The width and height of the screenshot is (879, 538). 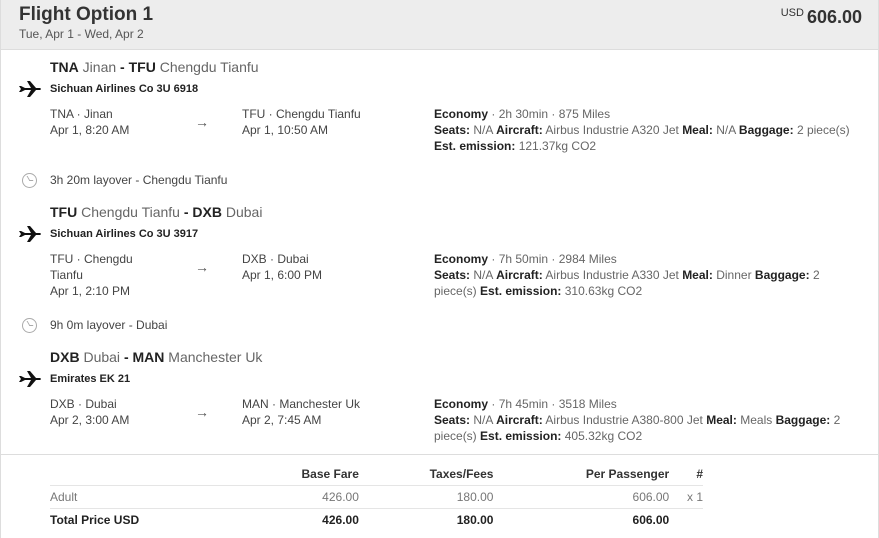 I want to click on option-price: USD 606.00, so click(x=821, y=17).